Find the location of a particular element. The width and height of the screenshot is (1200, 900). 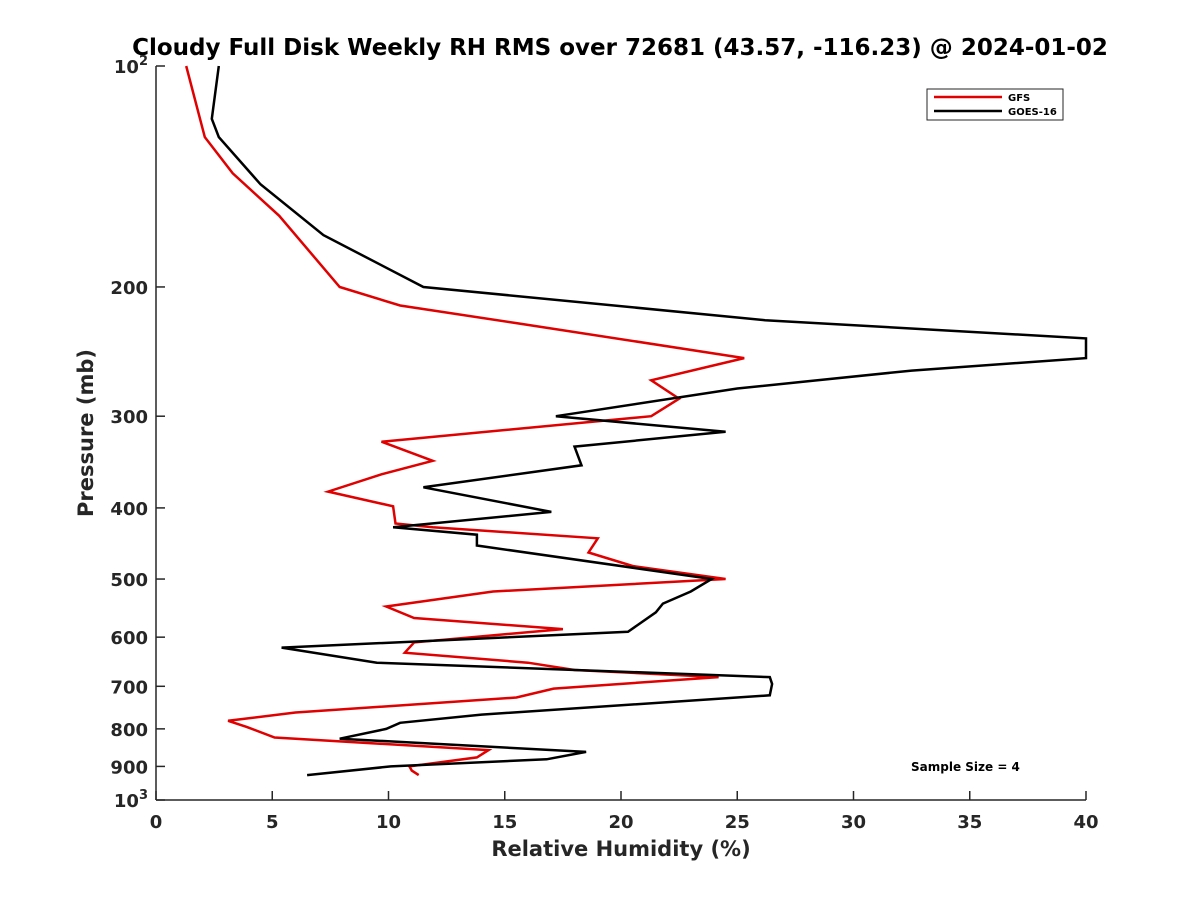

y-tick-label: 300 is located at coordinates (129, 417).